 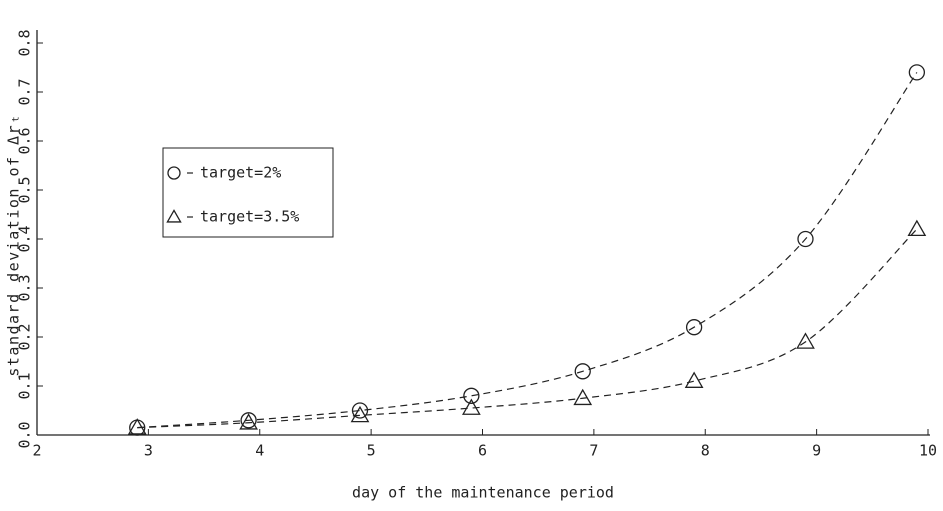 What do you see at coordinates (259, 451) in the screenshot?
I see `x-tick-label: 4` at bounding box center [259, 451].